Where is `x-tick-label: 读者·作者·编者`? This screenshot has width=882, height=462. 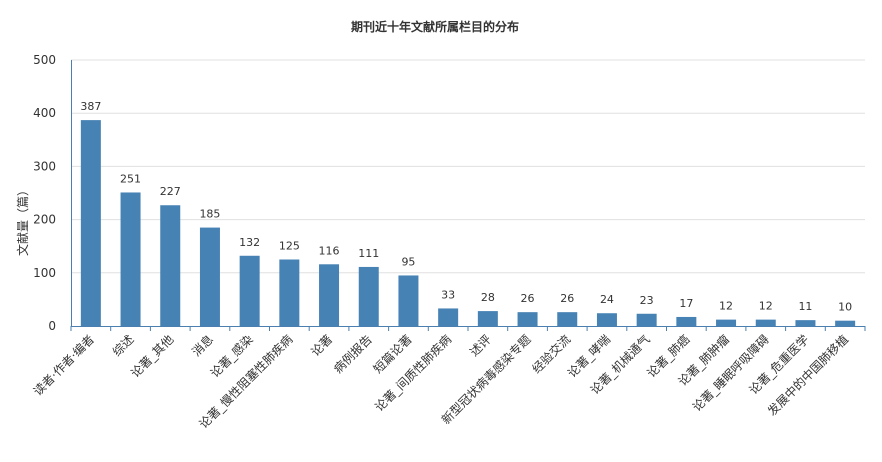 x-tick-label: 读者·作者·编者 is located at coordinates (63, 365).